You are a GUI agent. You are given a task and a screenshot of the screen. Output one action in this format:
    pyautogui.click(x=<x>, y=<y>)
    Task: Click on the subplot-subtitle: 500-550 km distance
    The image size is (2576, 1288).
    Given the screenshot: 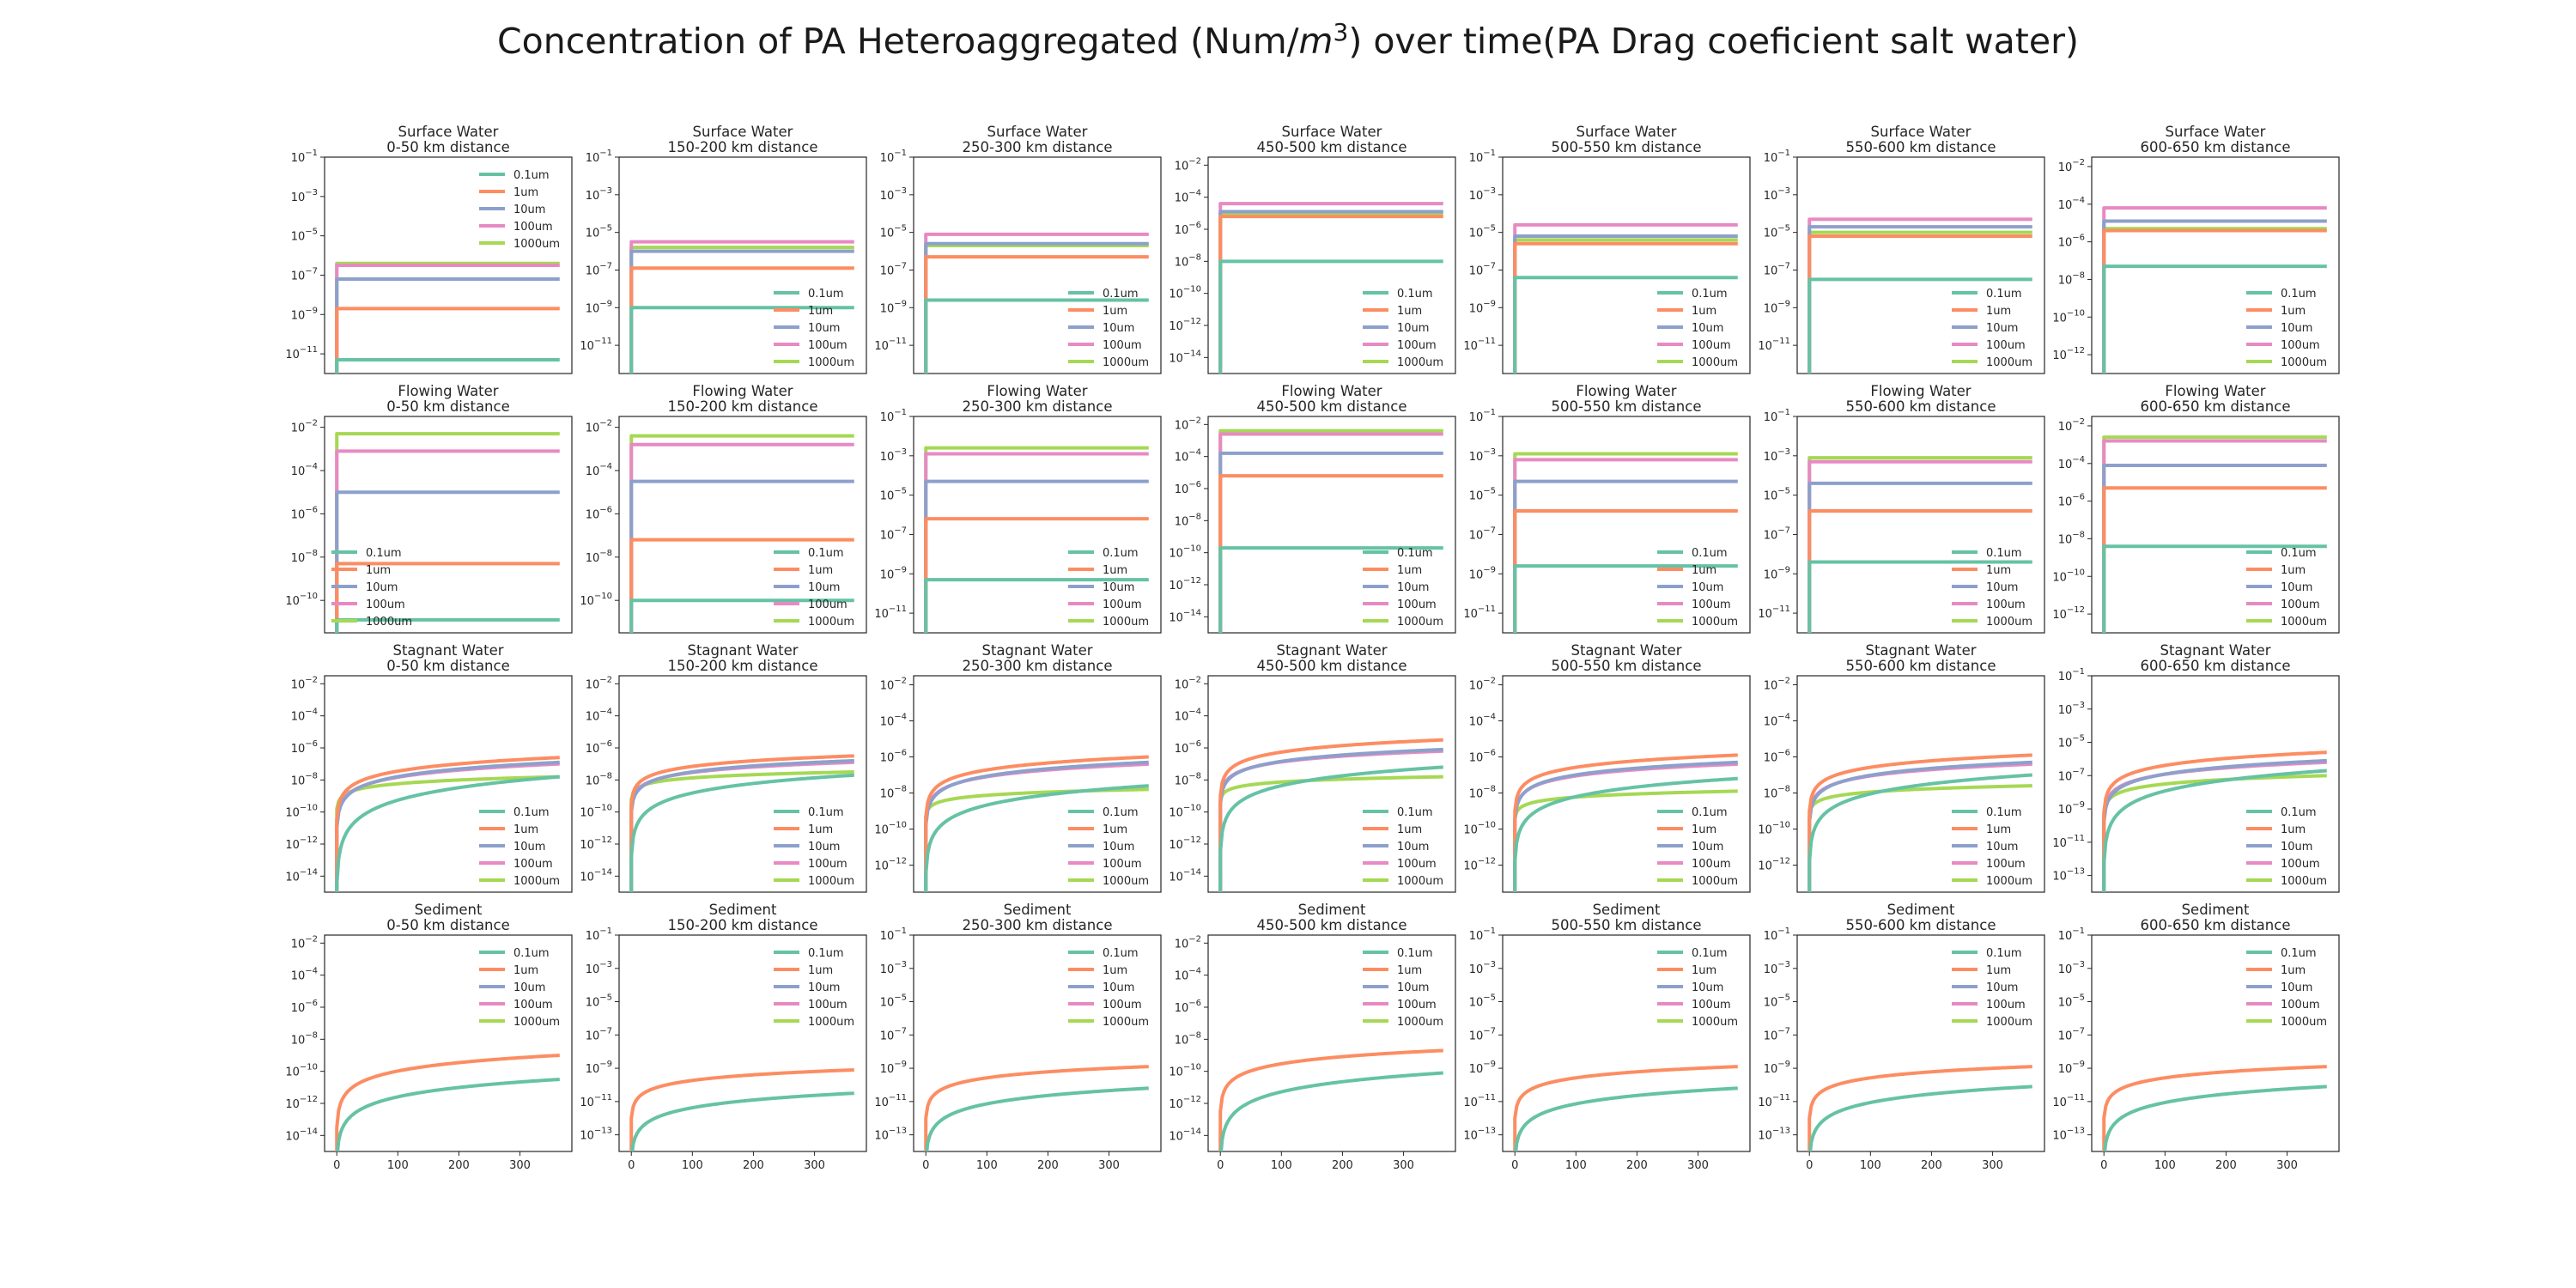 What is the action you would take?
    pyautogui.click(x=1627, y=925)
    